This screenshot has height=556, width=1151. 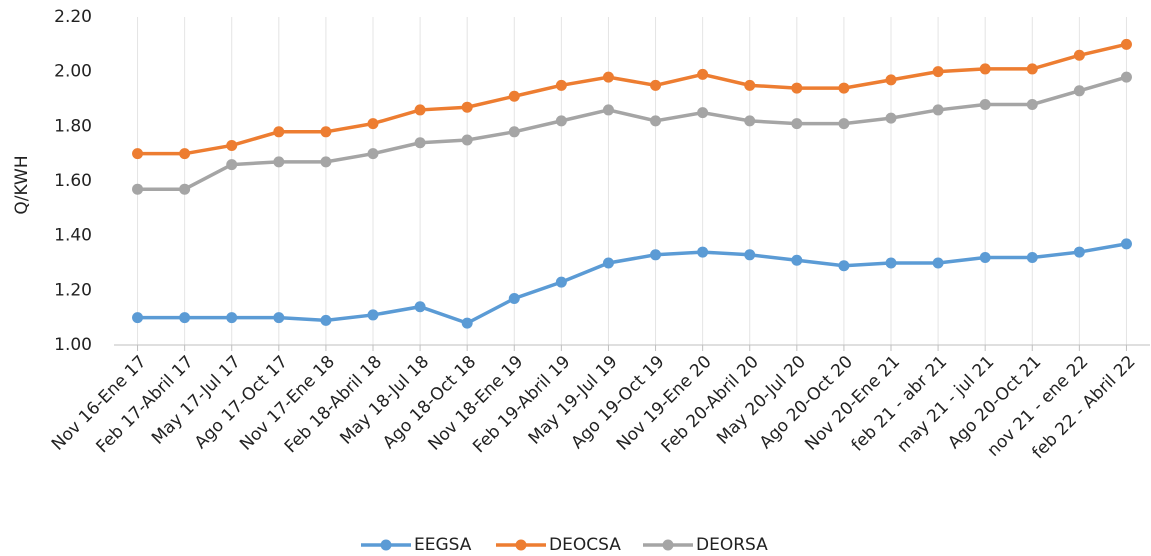 I want to click on y-tick-label: 1.60, so click(x=73, y=181).